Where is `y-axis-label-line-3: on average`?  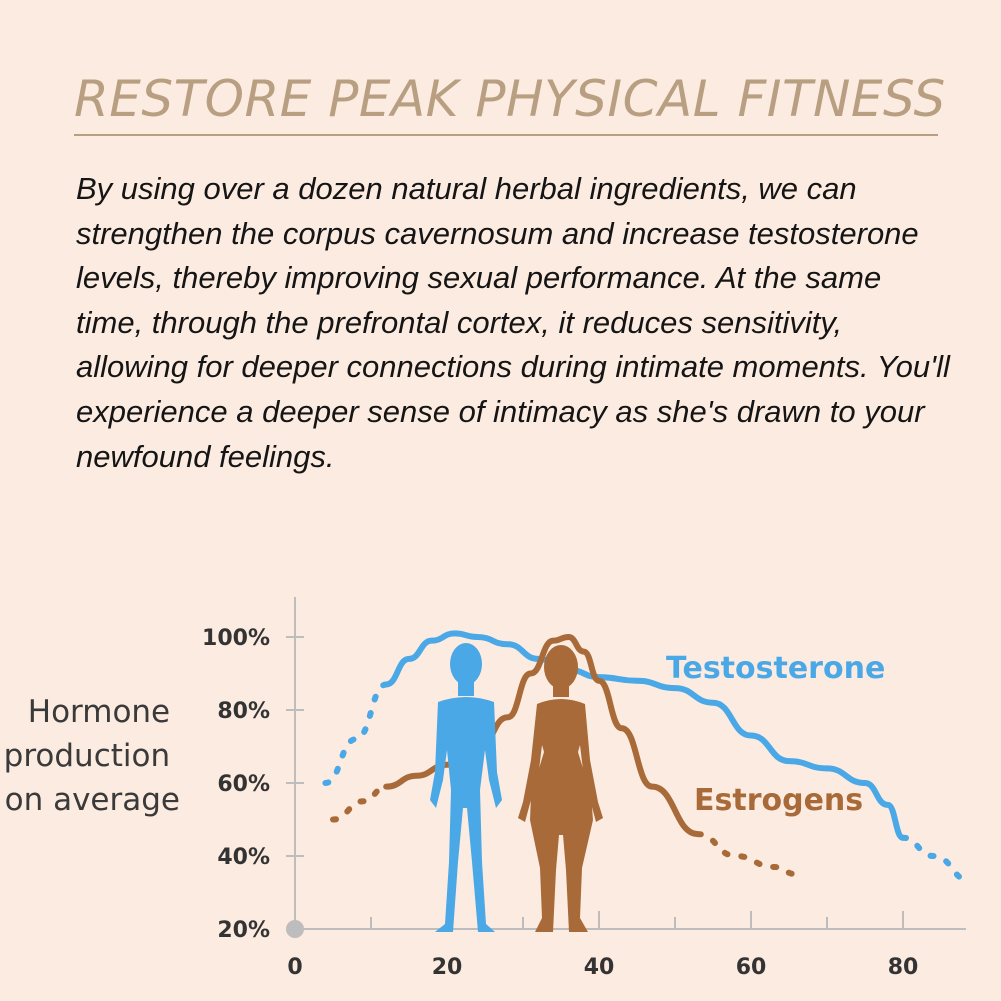 y-axis-label-line-3: on average is located at coordinates (92, 800).